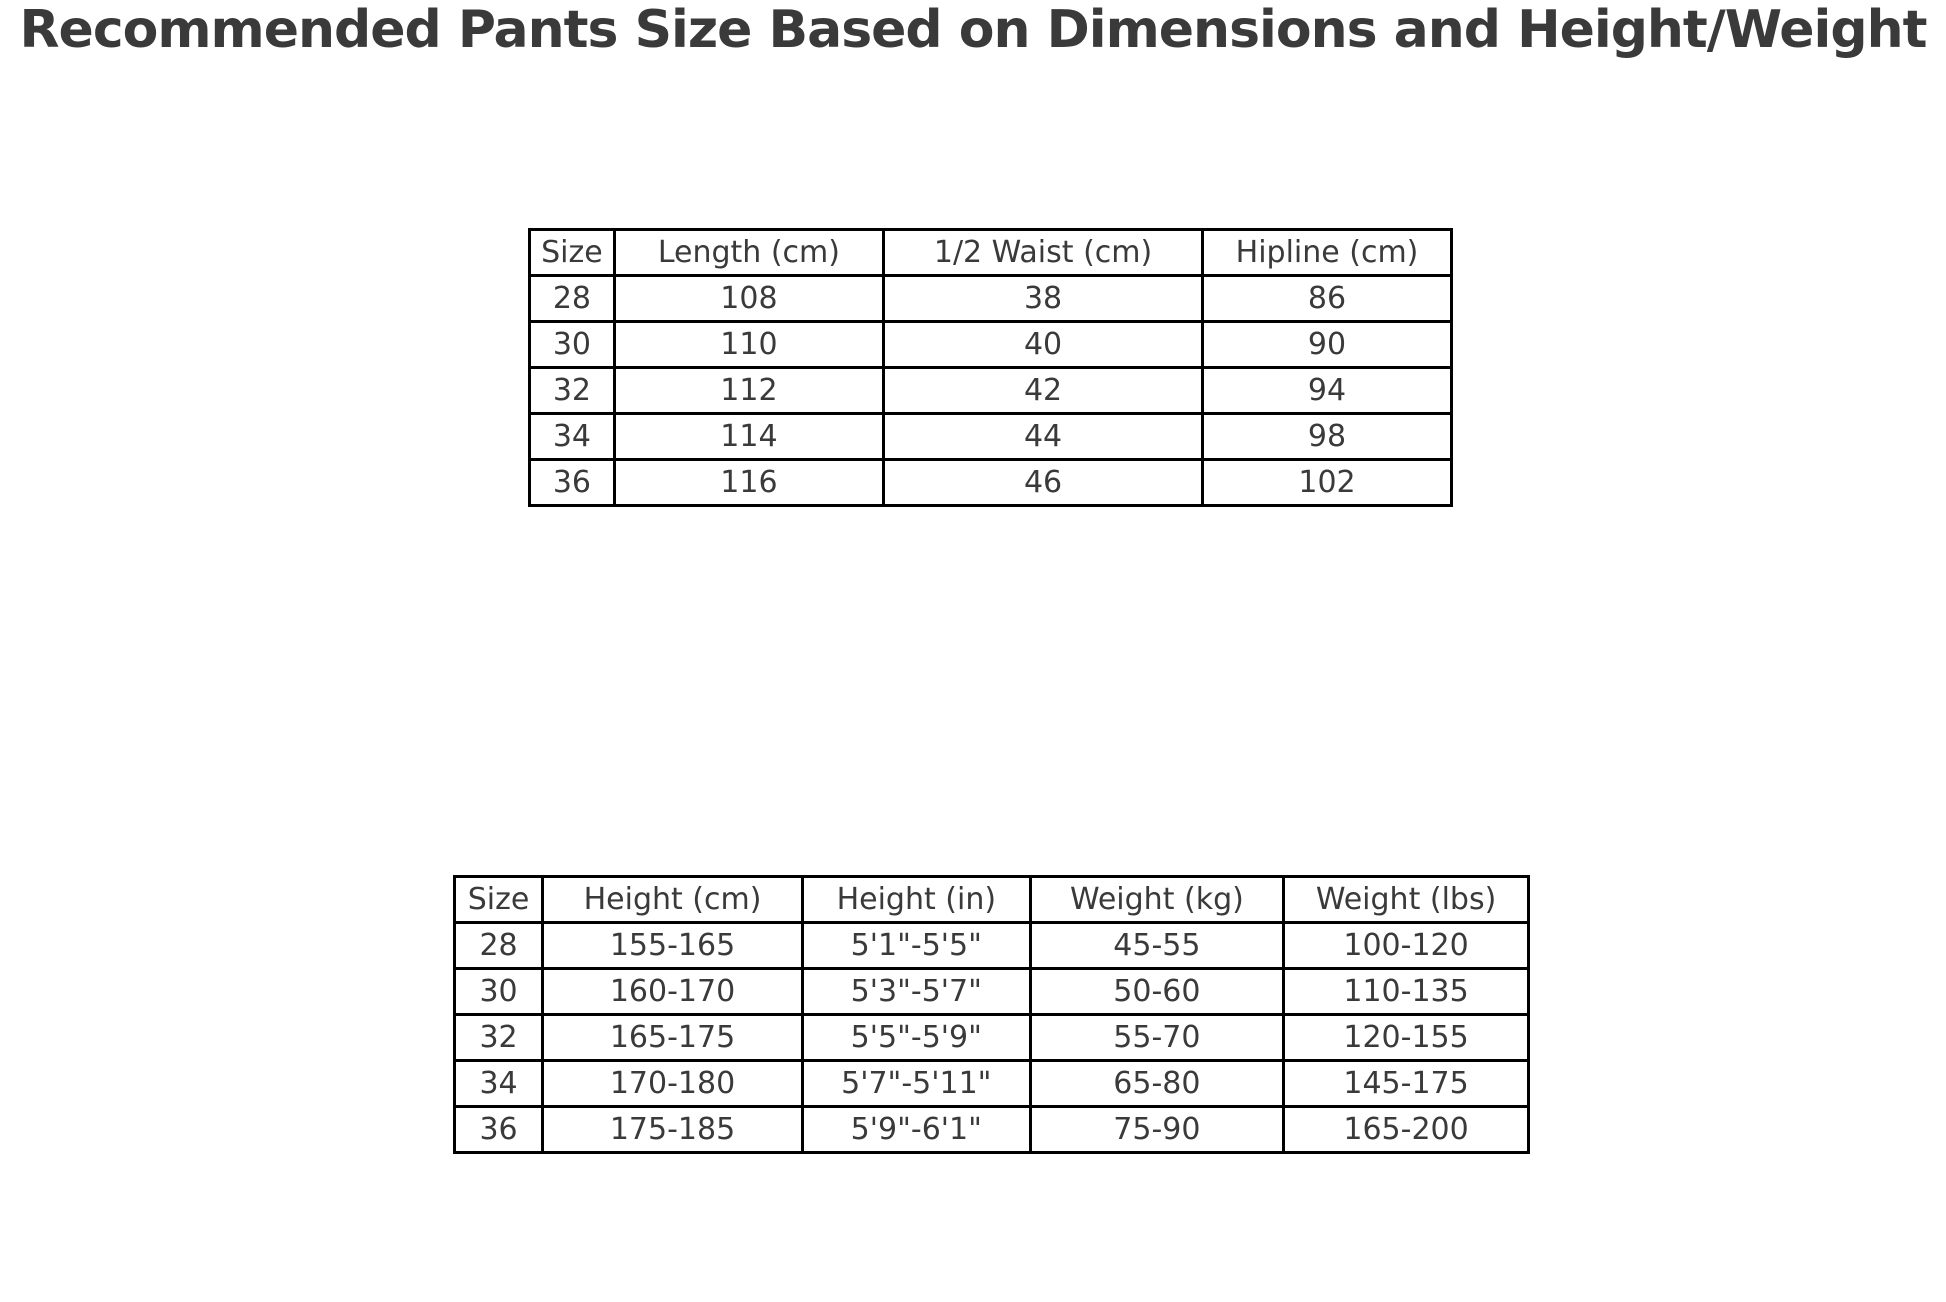 This screenshot has height=1302, width=1946. Describe the element at coordinates (1157, 1083) in the screenshot. I see `table-cell: 65-80` at that location.